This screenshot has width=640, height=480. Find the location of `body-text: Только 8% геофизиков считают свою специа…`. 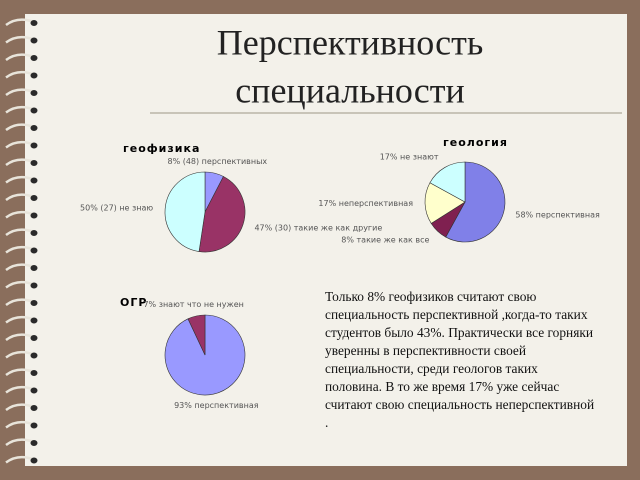

body-text: Только 8% геофизиков считают свою специа… is located at coordinates (460, 359).